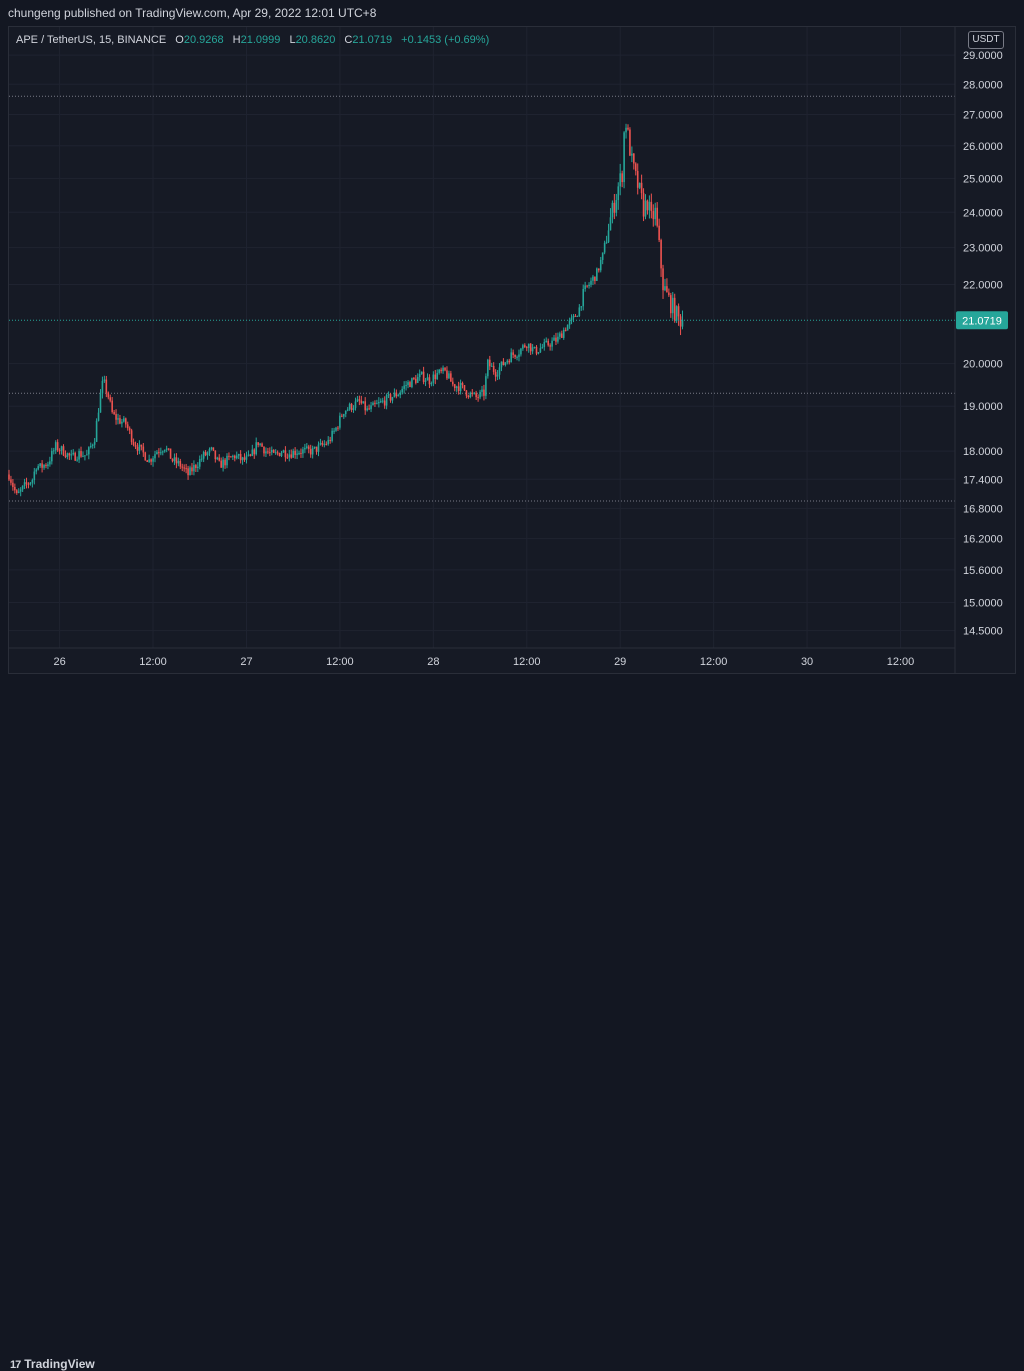 This screenshot has width=1024, height=1371. I want to click on currency-unit-button: USDT, so click(986, 40).